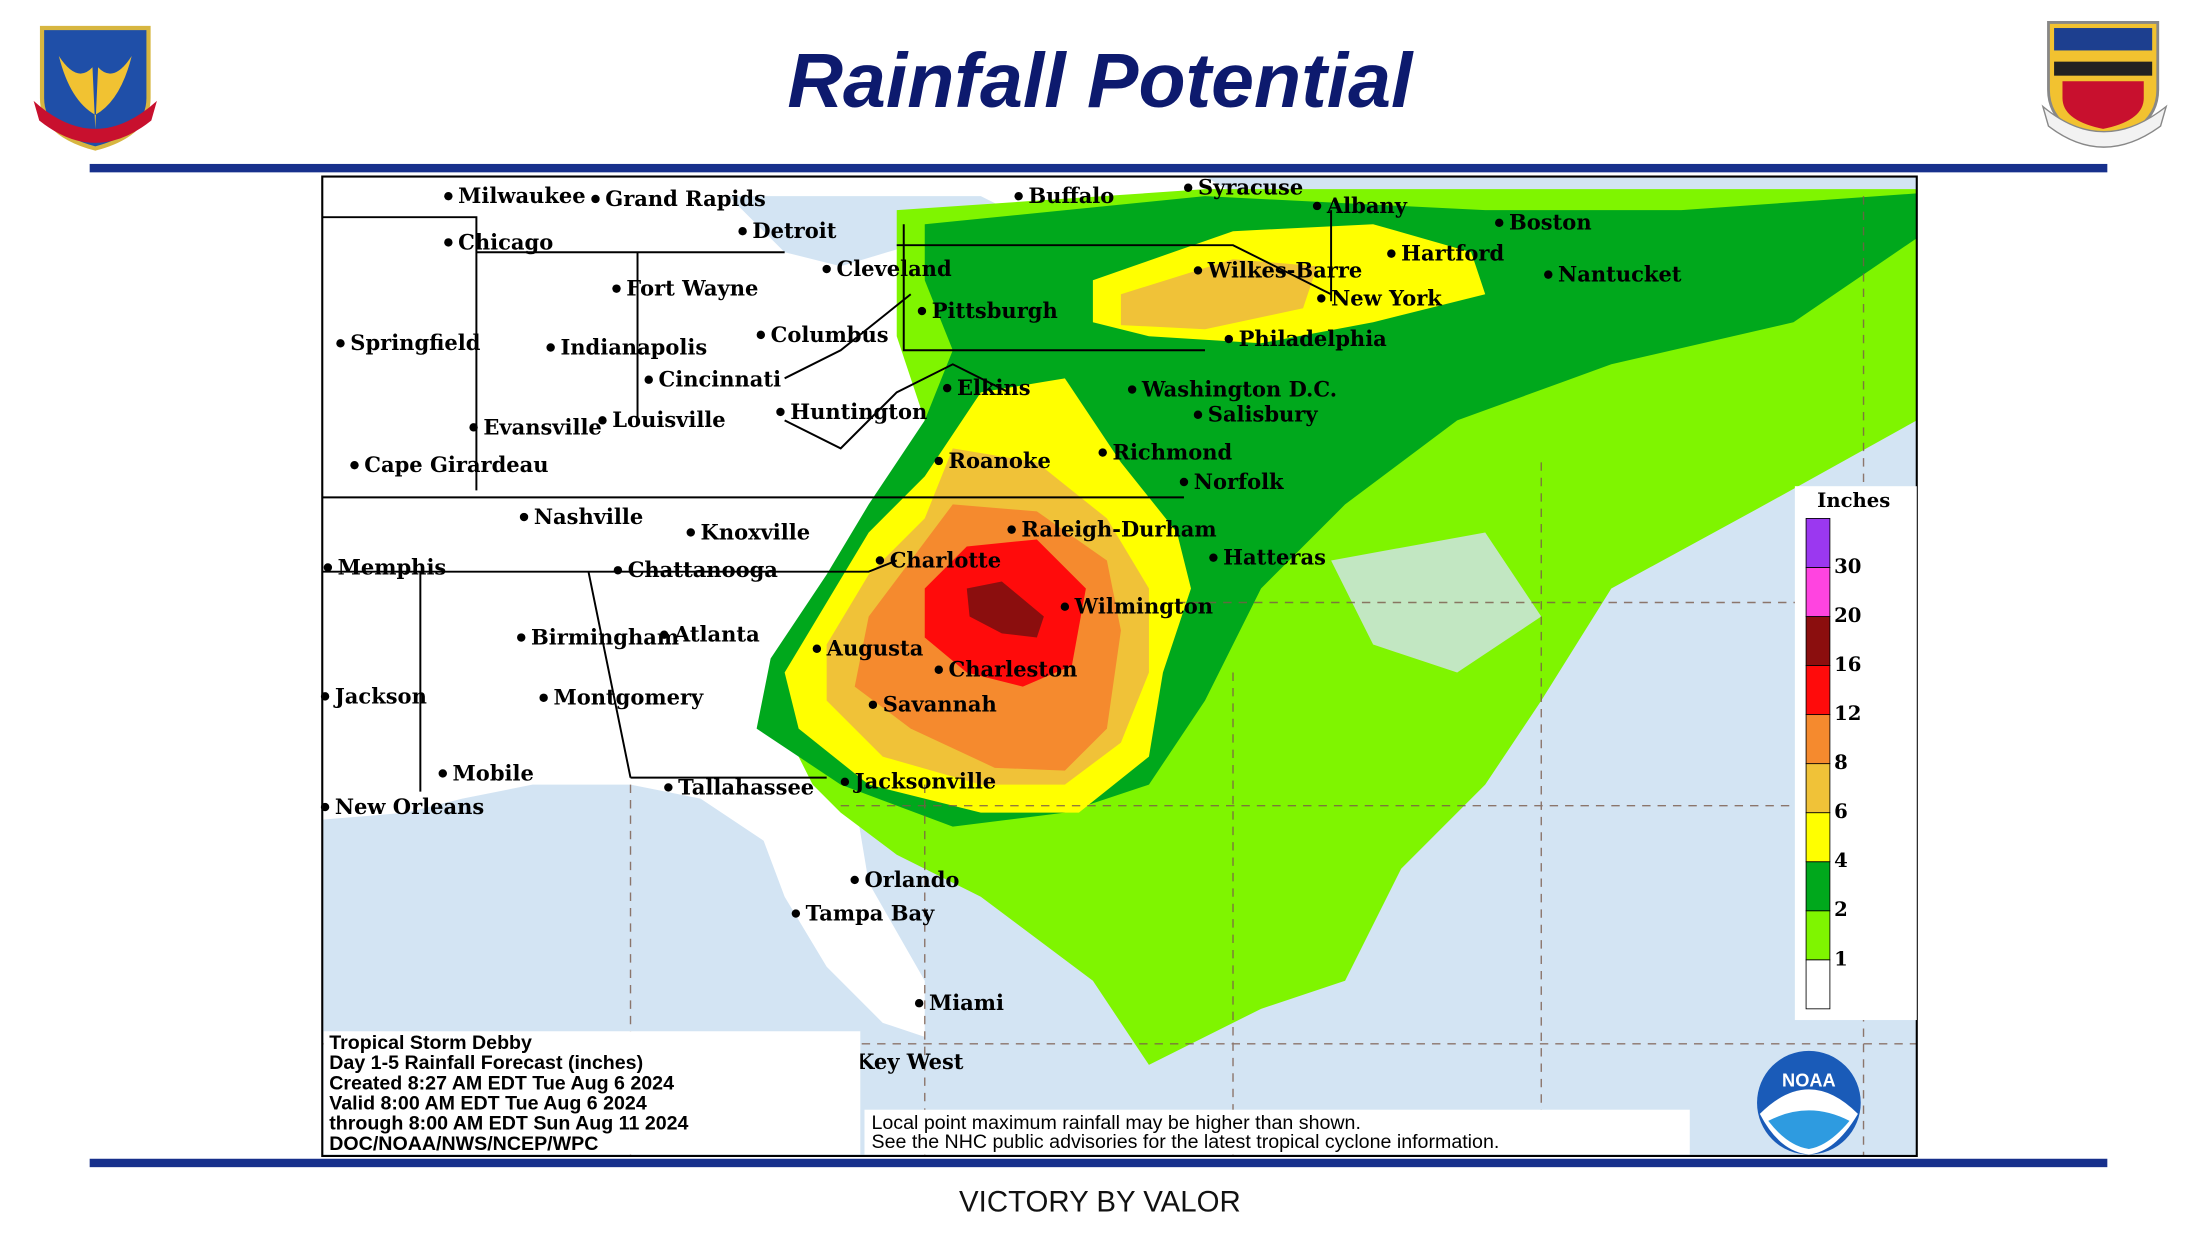  Describe the element at coordinates (486, 1063) in the screenshot. I see `info-line: Day 1-5 Rainfall Forecast (inches)` at that location.